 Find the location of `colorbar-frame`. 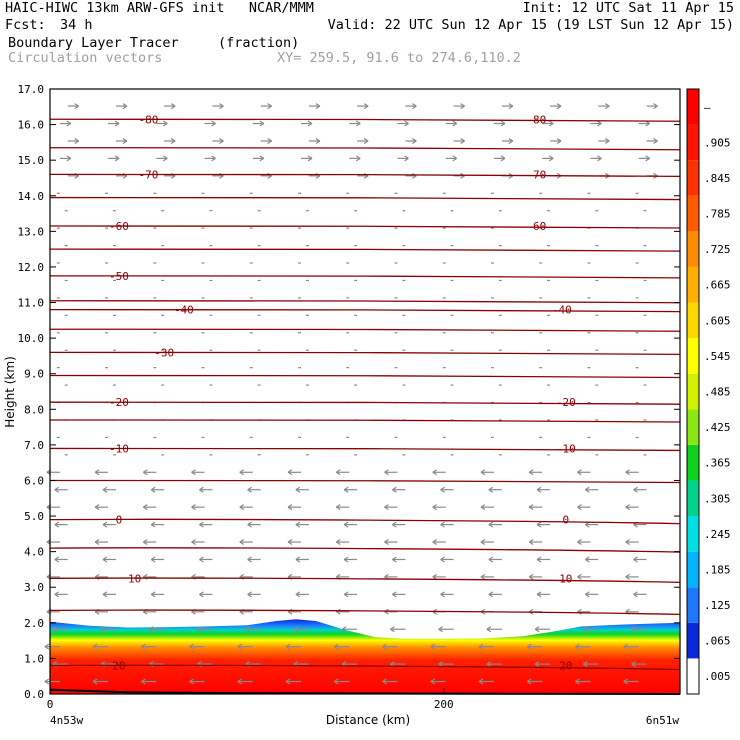

colorbar-frame is located at coordinates (693, 391).